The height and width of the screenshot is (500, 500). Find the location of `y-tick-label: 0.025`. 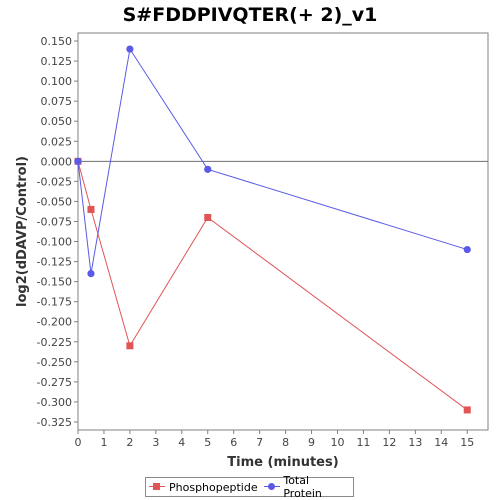

y-tick-label: 0.025 is located at coordinates (57, 141).